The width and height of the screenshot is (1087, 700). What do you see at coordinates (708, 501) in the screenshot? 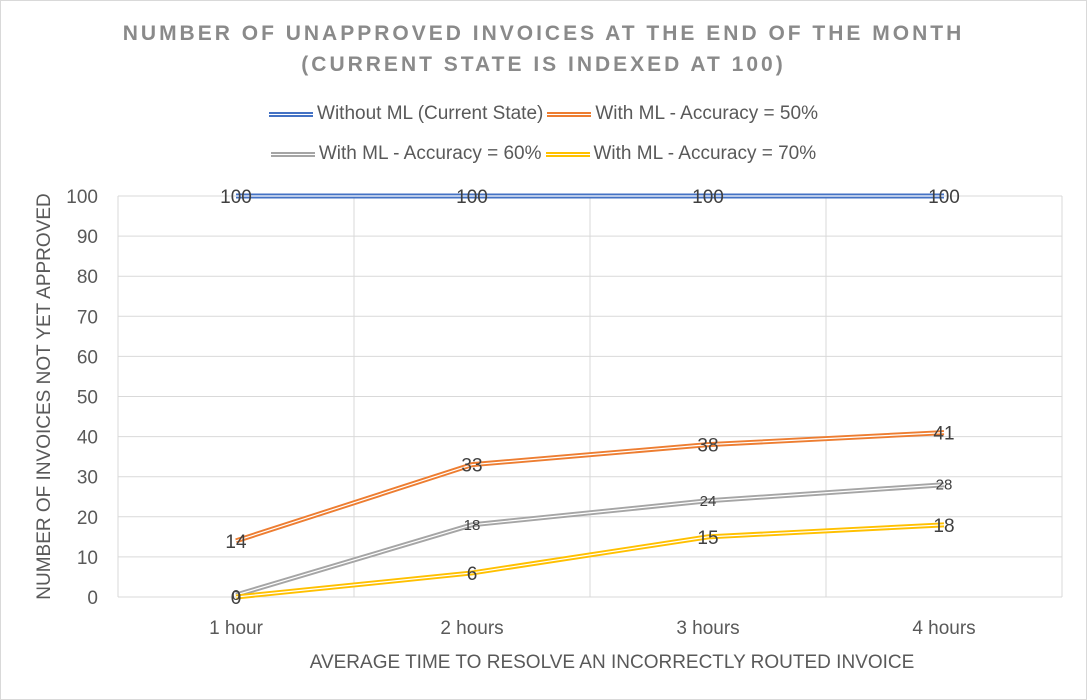
I see `data-label-series-2: 24` at bounding box center [708, 501].